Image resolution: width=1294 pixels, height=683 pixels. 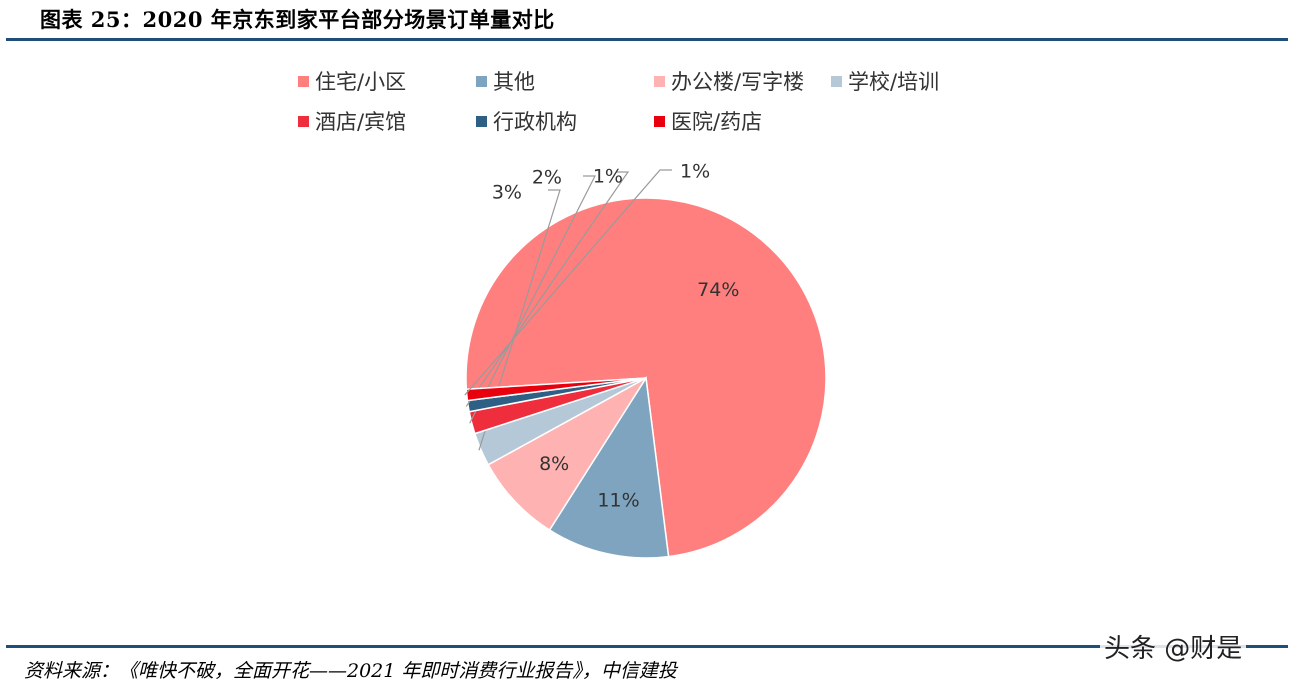 I want to click on slice-data-label: 2%, so click(x=547, y=178).